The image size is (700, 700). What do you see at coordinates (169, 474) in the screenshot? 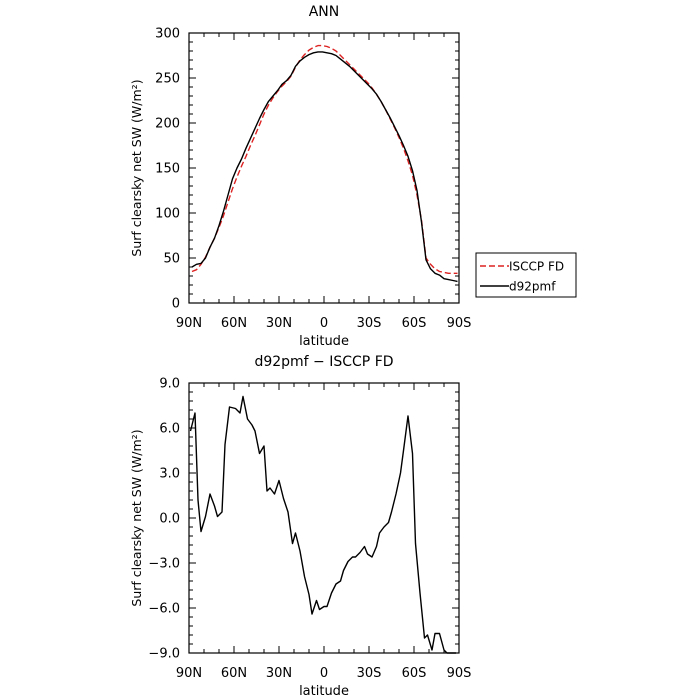
I see `y-tick-label: 3.0` at bounding box center [169, 474].